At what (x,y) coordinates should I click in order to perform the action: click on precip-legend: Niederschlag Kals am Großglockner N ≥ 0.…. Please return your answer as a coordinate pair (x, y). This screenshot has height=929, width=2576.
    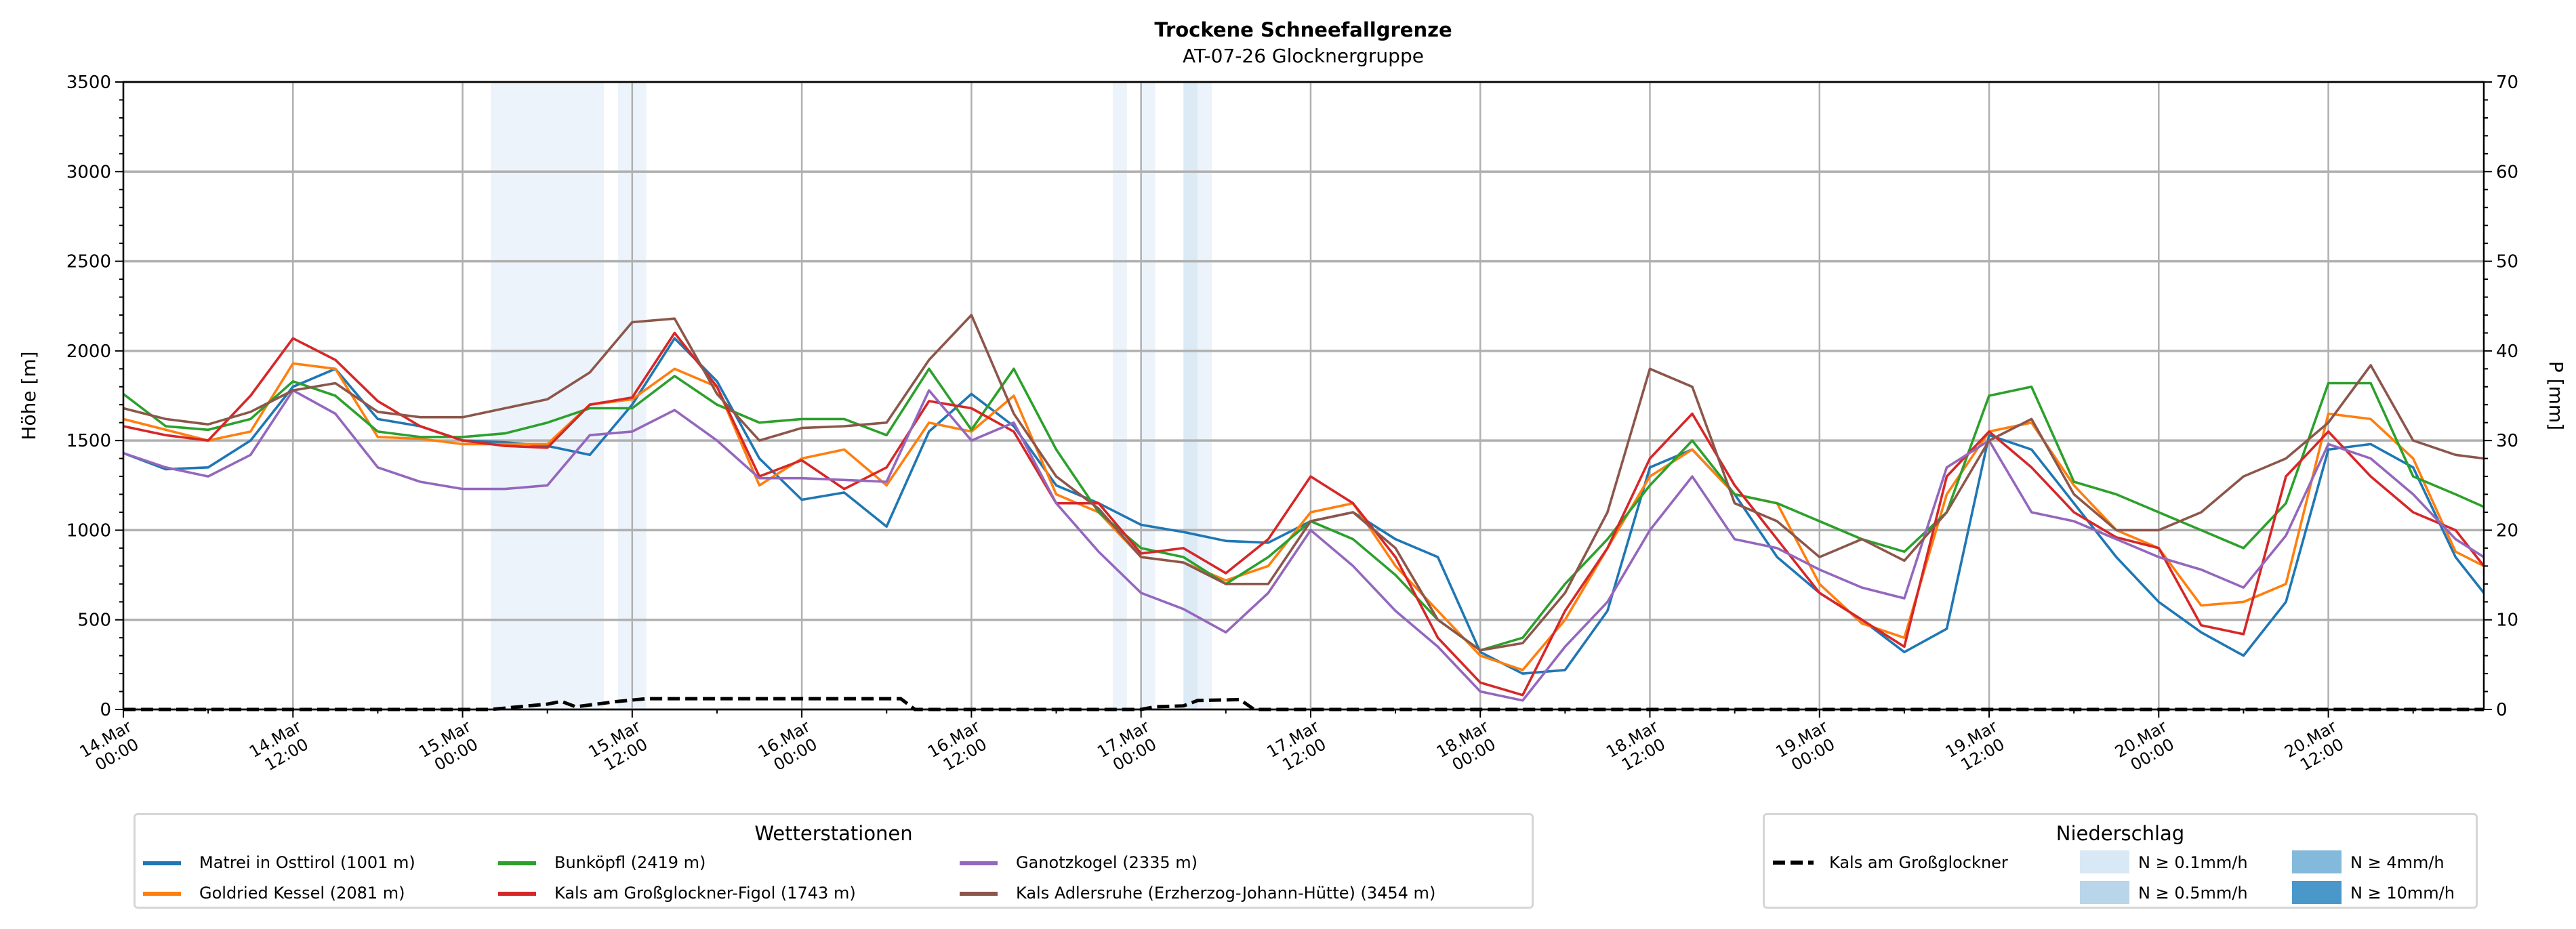
    Looking at the image, I should click on (2120, 861).